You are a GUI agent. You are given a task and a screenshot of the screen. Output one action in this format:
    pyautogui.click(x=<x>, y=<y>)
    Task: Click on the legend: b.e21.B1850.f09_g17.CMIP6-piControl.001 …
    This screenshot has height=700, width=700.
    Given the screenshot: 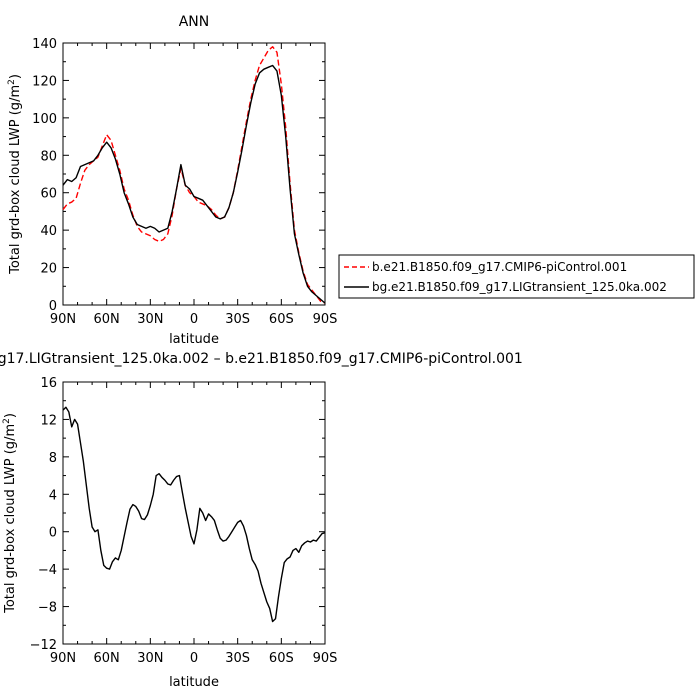 What is the action you would take?
    pyautogui.click(x=516, y=276)
    